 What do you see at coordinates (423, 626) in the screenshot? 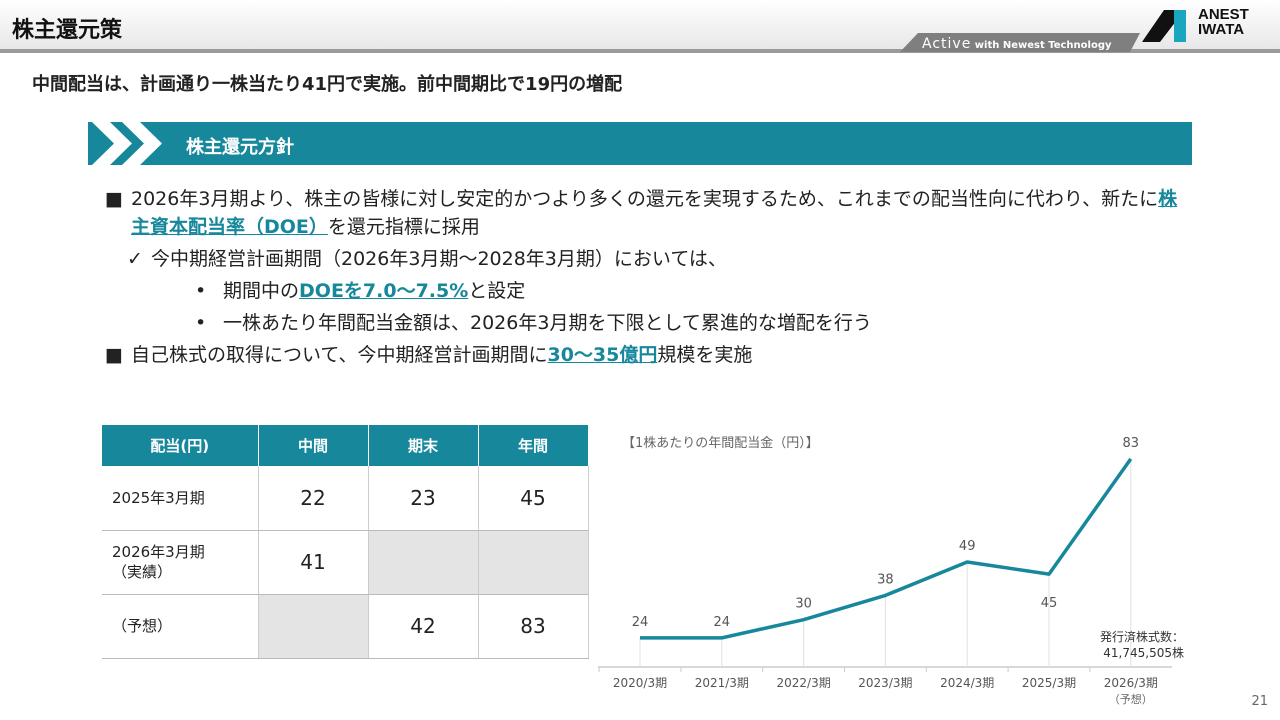
I see `cell: 42` at bounding box center [423, 626].